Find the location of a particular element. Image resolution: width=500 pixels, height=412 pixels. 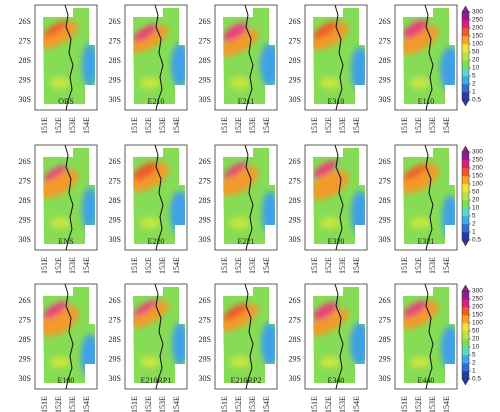

lon-label: 152E is located at coordinates (238, 265).